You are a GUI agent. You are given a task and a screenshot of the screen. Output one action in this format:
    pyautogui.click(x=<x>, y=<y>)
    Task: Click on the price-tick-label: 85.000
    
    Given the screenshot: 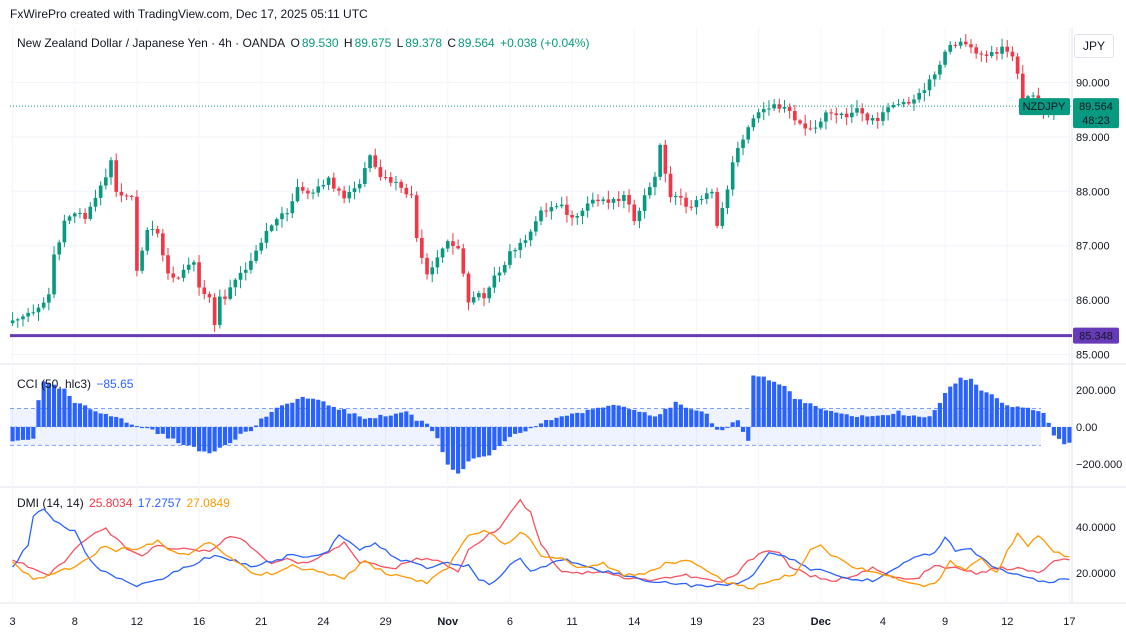 What is the action you would take?
    pyautogui.click(x=1093, y=356)
    